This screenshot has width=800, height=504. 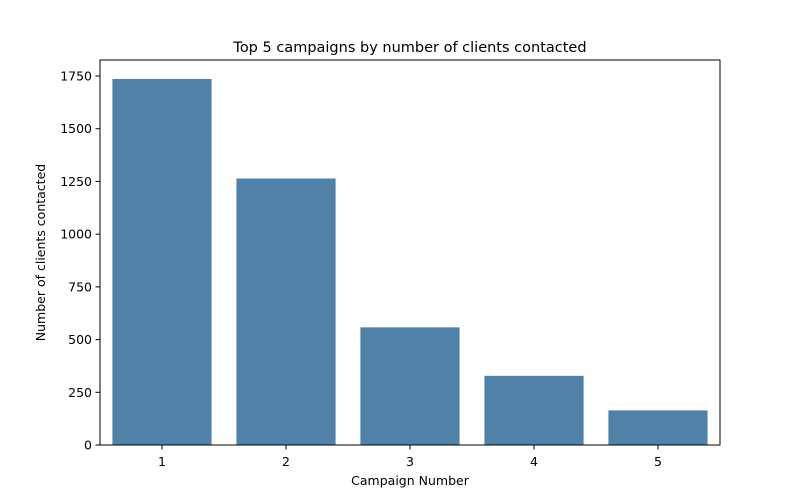 I want to click on y-tick-label: 0, so click(x=88, y=445).